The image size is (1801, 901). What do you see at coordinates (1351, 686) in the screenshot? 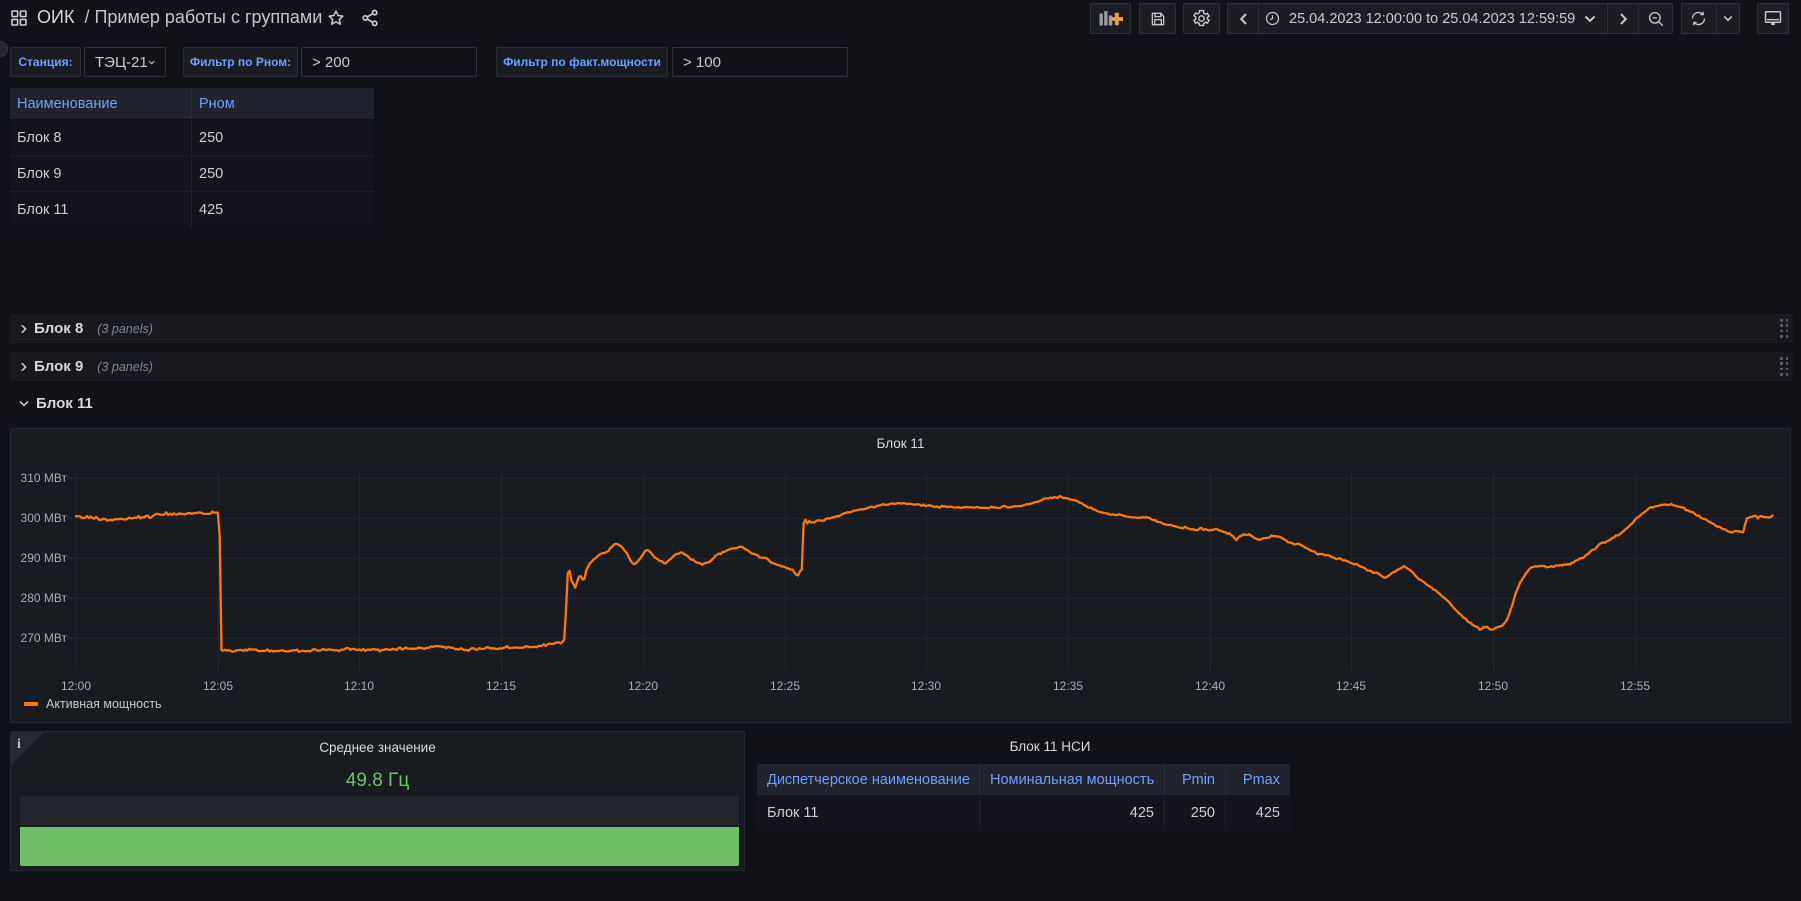
I see `svg-text: 12:45` at bounding box center [1351, 686].